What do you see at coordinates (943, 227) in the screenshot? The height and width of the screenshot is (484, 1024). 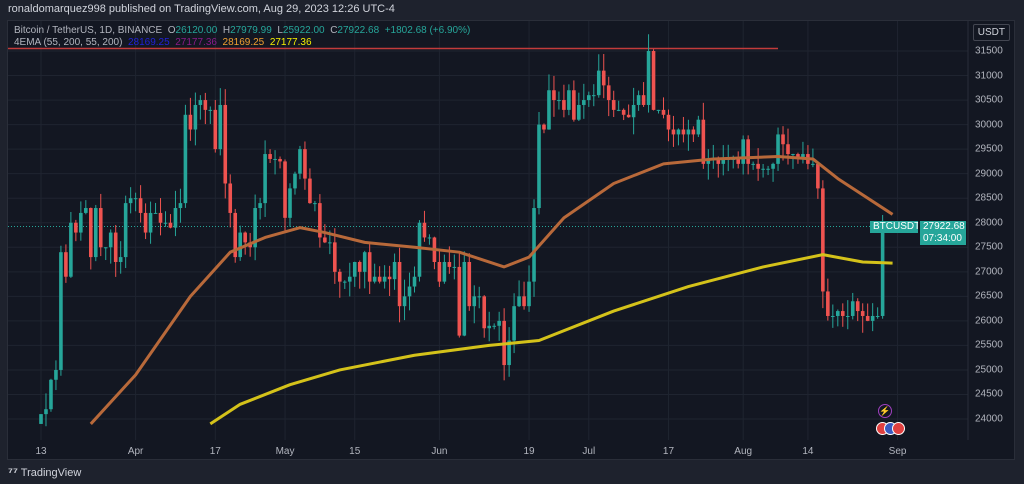 I see `last-price-tag: 27922.68` at bounding box center [943, 227].